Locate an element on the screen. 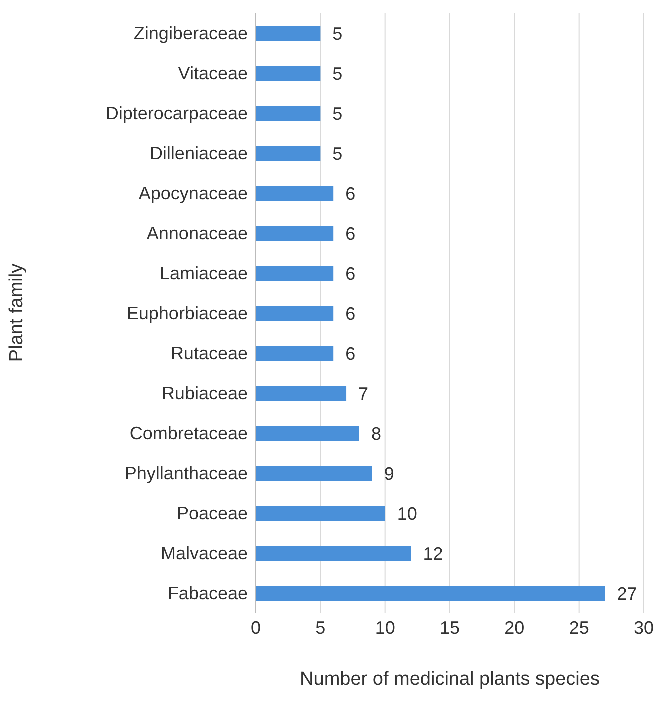  y-tick-label: Dilleniaceae is located at coordinates (199, 153).